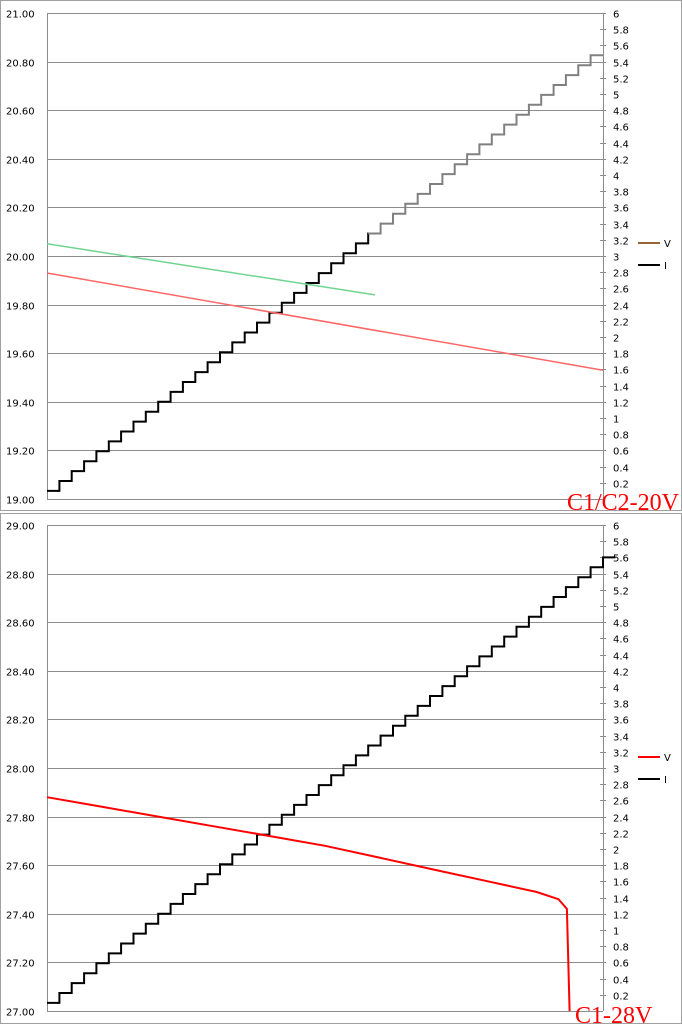  I want to click on left-axis-tick-label: 27.80, so click(20, 819).